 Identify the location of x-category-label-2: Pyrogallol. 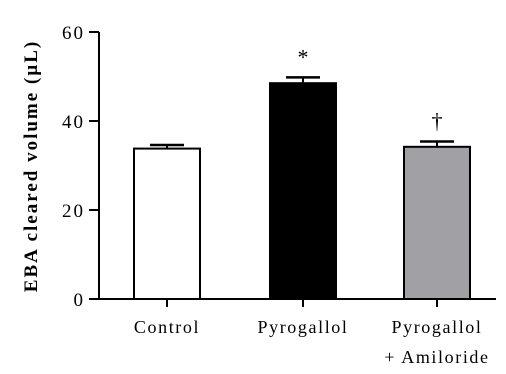
(437, 327).